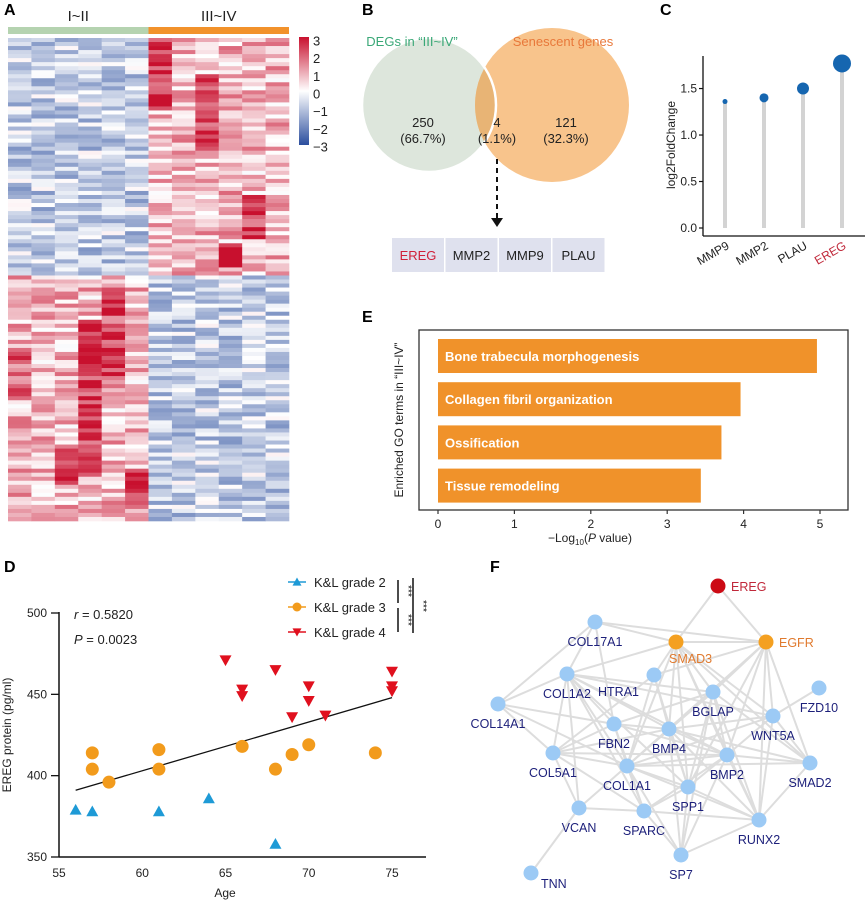 Image resolution: width=865 pixels, height=903 pixels. What do you see at coordinates (691, 710) in the screenshot?
I see `edge-bglap-bmp4` at bounding box center [691, 710].